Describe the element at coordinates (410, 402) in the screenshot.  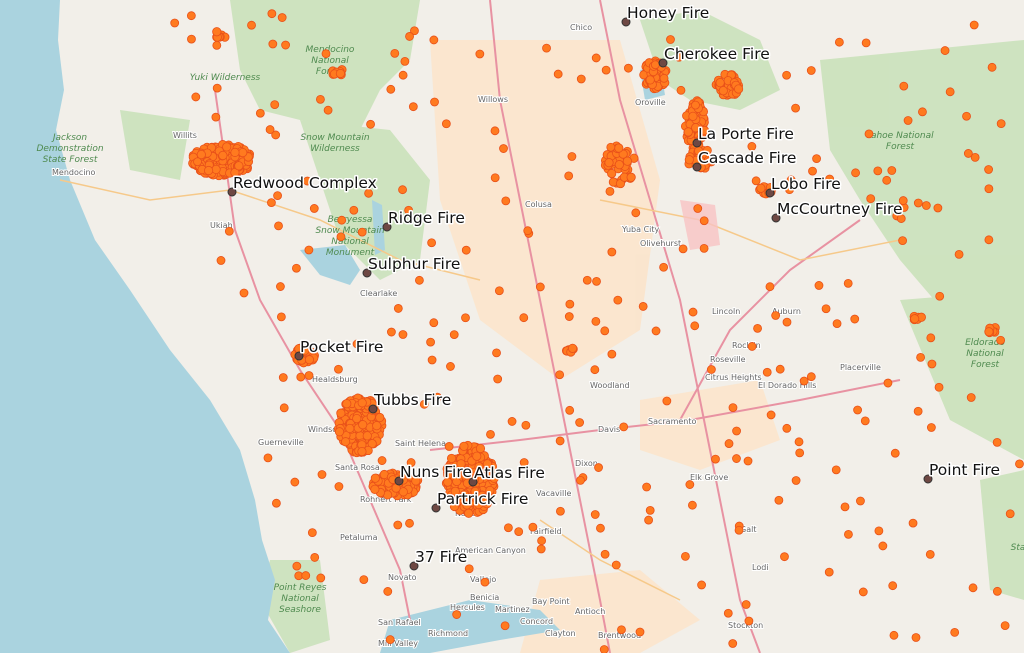
I see `fire-marker: Tubbs Fire` at that location.